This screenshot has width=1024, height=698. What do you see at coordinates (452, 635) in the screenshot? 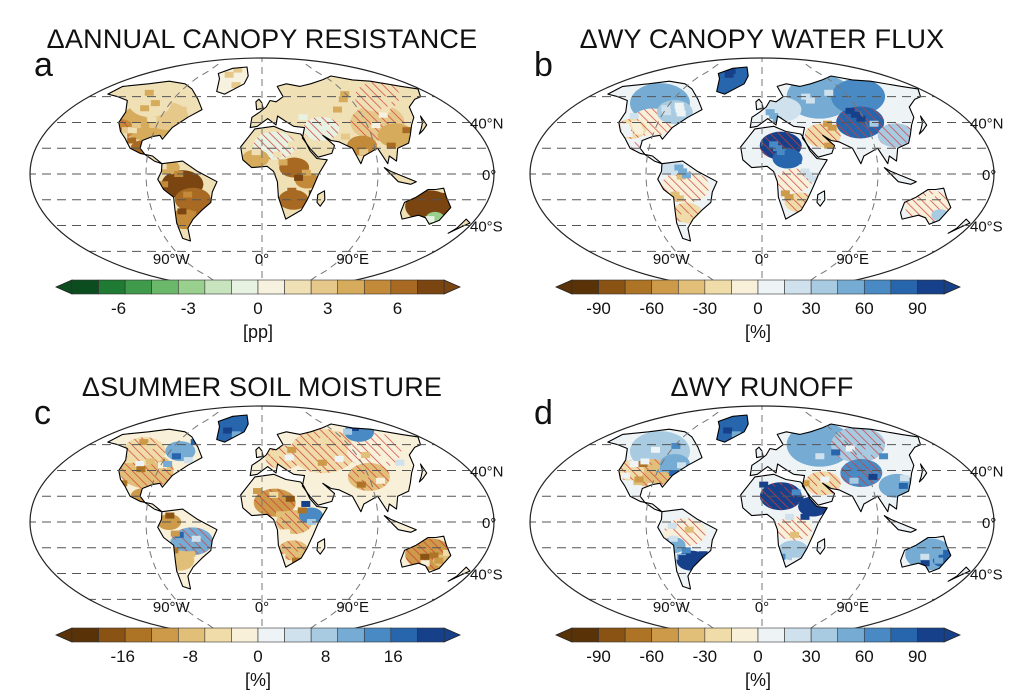
I see `colorbar-arrow-max` at bounding box center [452, 635].